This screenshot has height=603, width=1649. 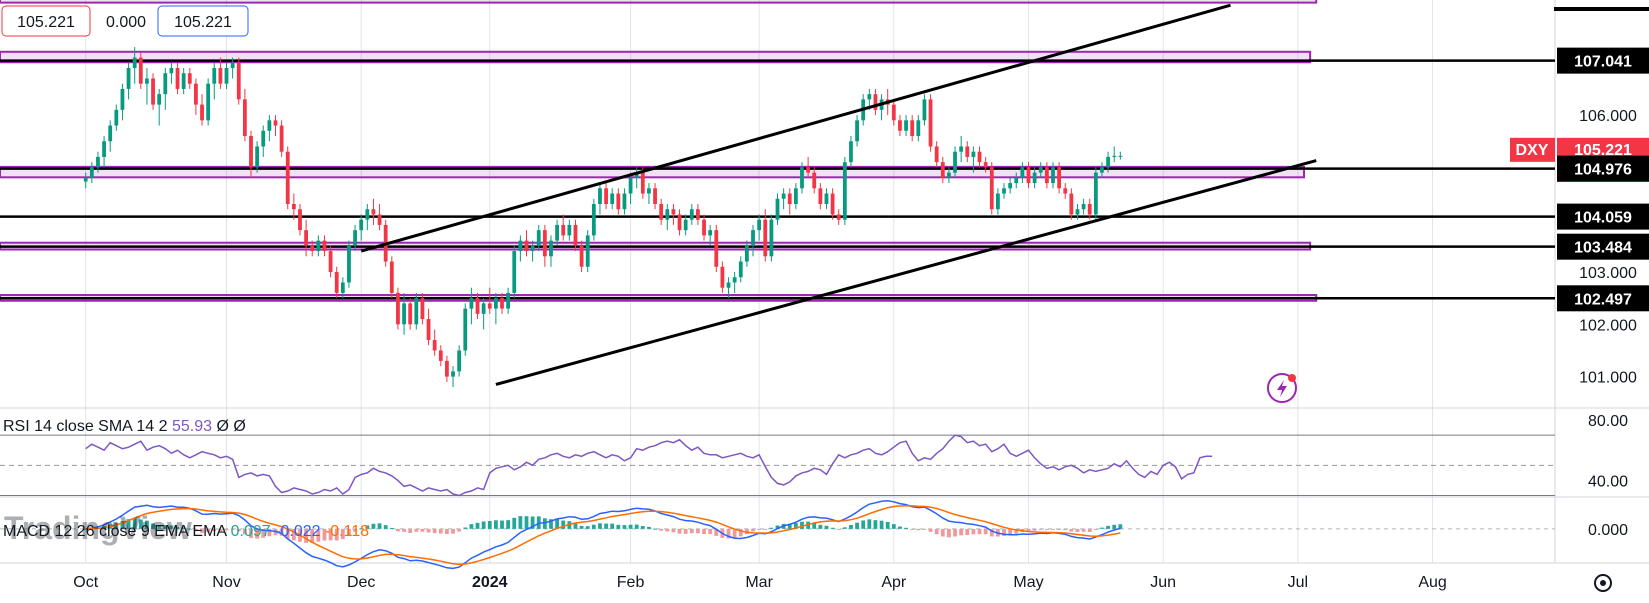 I want to click on rsi-label: RSI 14 close SMA 14 2 55.93 Ø Ø, so click(x=124, y=426).